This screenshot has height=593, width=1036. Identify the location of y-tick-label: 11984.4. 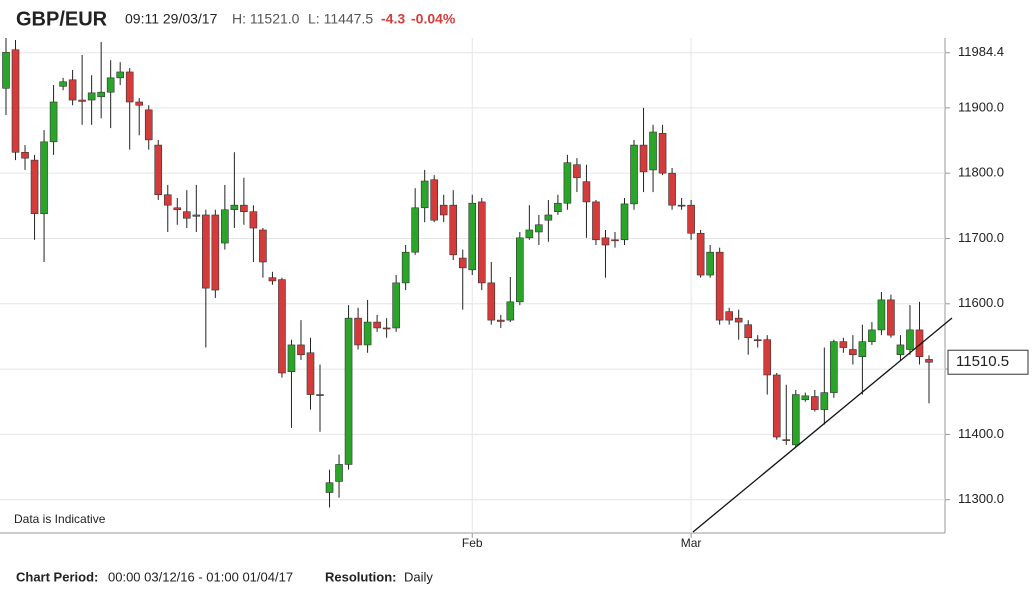
(981, 51).